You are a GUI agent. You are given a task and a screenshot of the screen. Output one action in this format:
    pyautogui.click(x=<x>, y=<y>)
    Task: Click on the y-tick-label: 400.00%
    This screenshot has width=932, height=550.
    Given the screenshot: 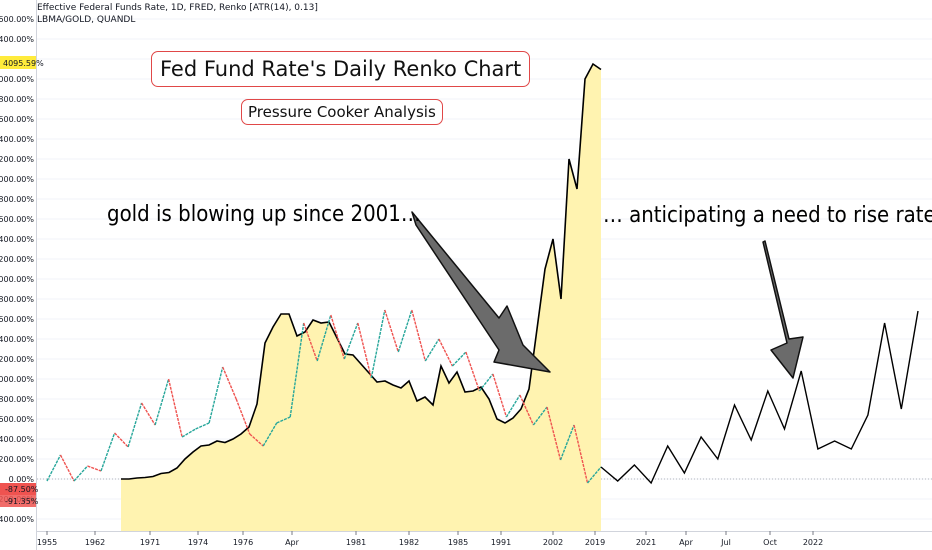 What is the action you would take?
    pyautogui.click(x=17, y=439)
    